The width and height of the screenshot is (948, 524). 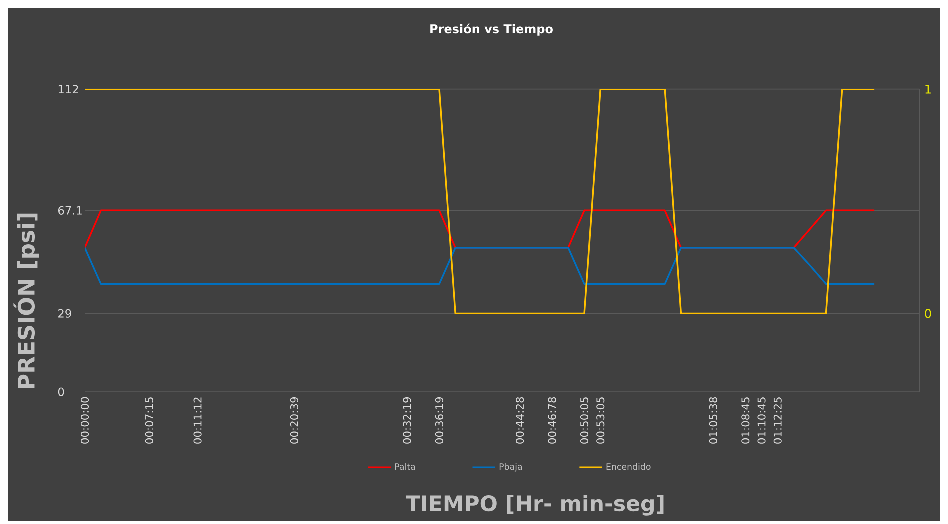 I want to click on y2-tick-label: 0, so click(x=928, y=313).